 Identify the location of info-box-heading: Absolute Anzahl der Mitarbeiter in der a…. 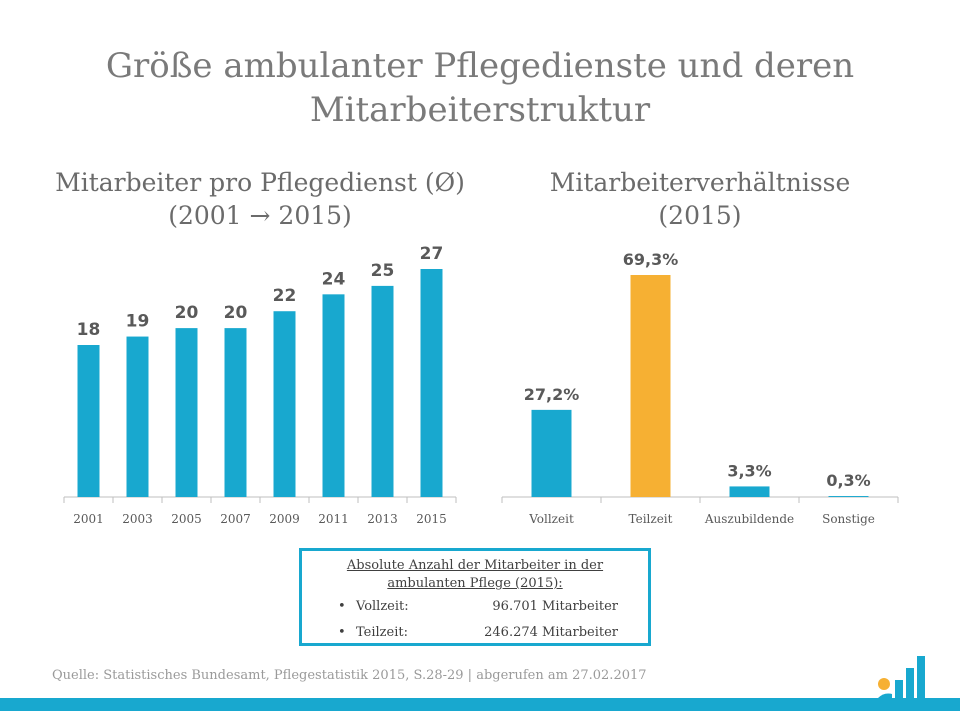
(475, 575).